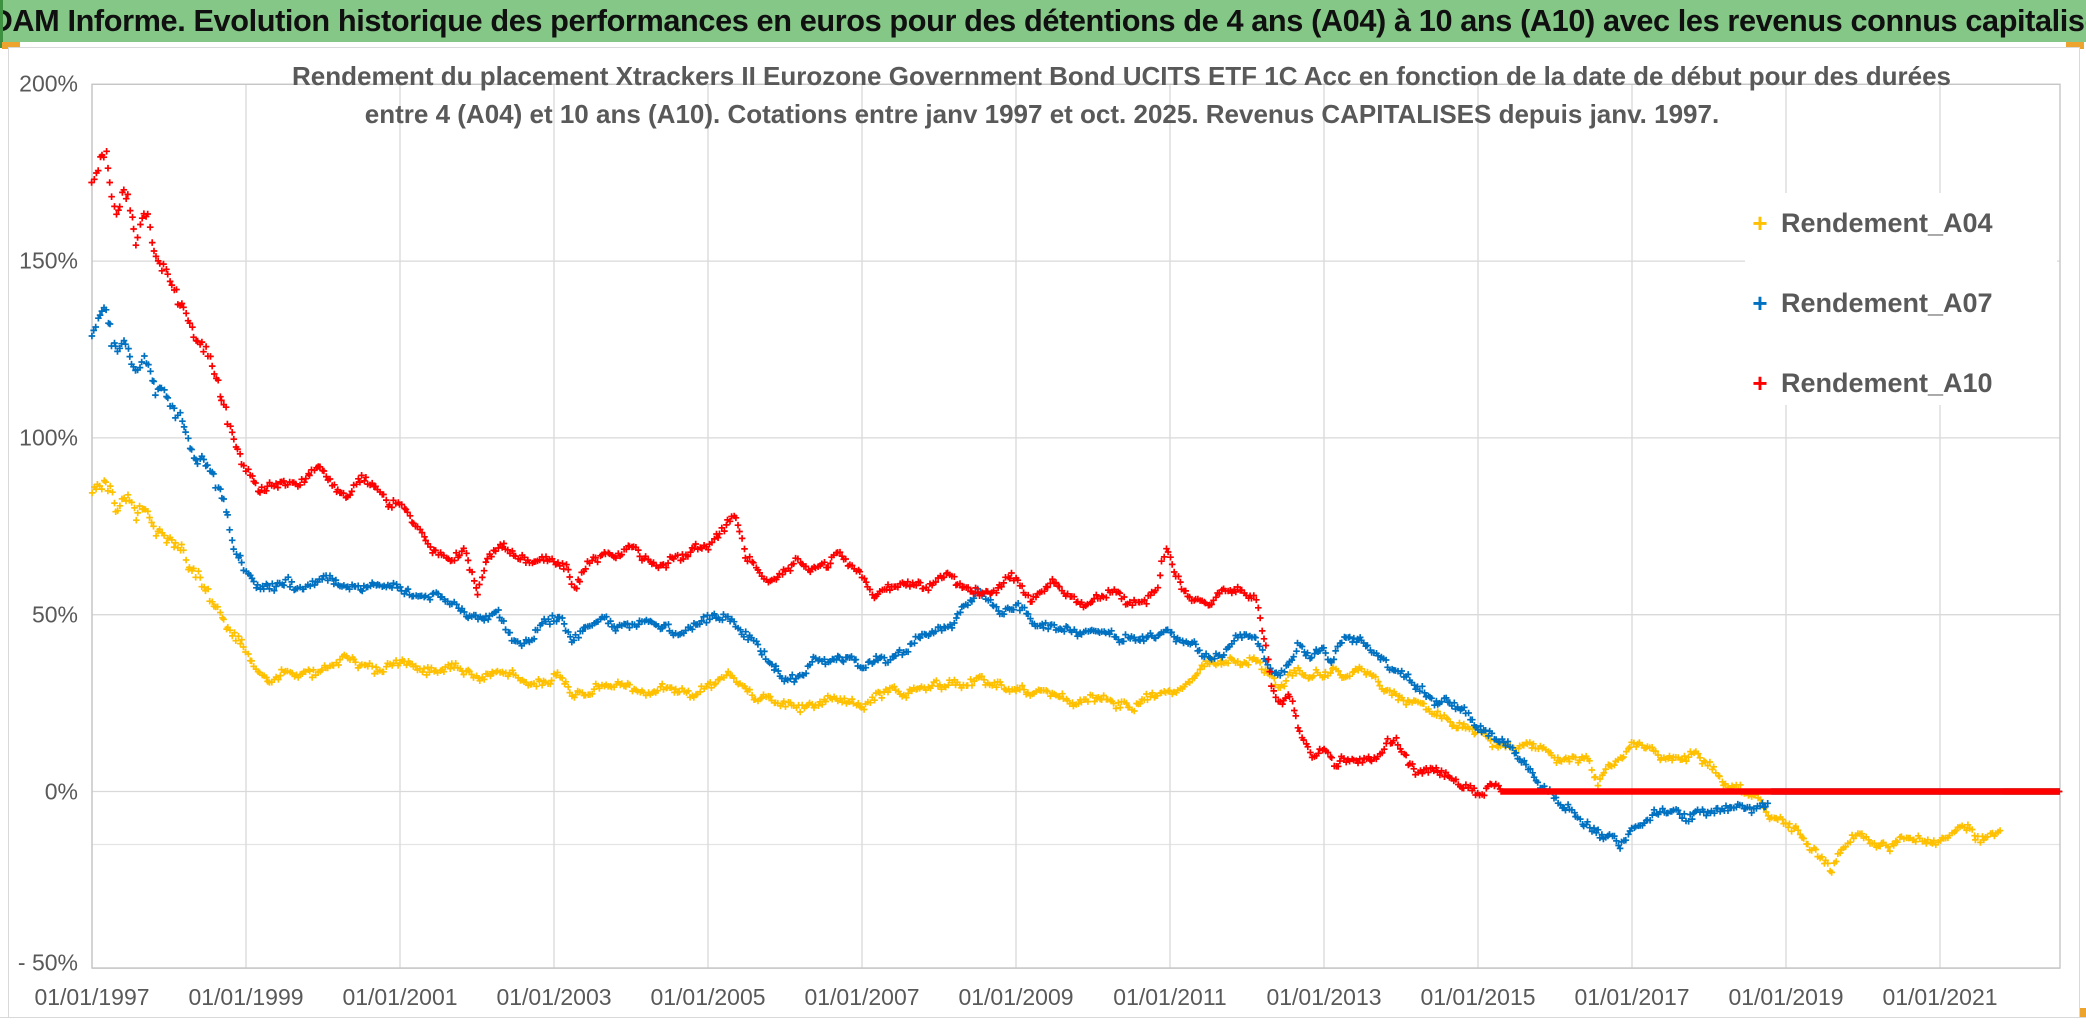 Image resolution: width=2086 pixels, height=1033 pixels. I want to click on x-tick-label: 01/01/2003, so click(554, 997).